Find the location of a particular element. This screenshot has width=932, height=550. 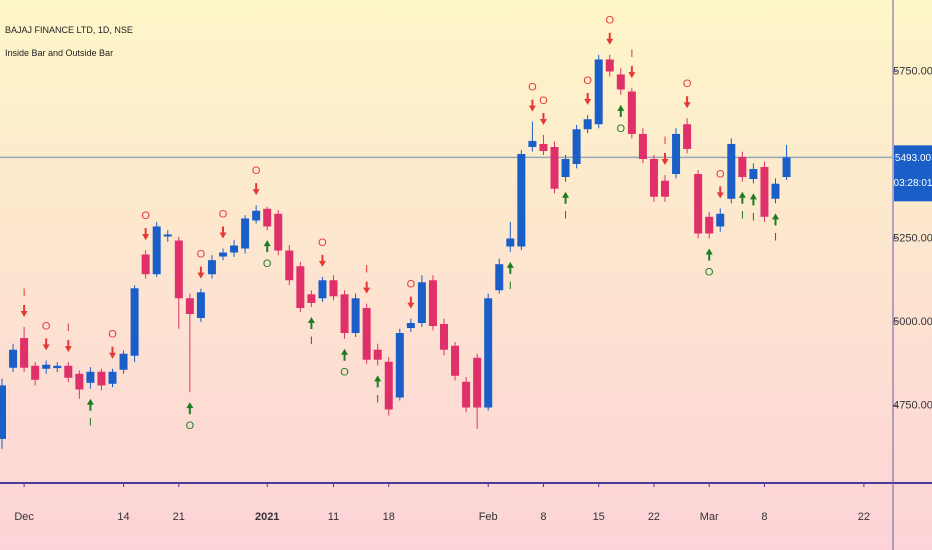

x-tick-label: 2021 is located at coordinates (267, 517).